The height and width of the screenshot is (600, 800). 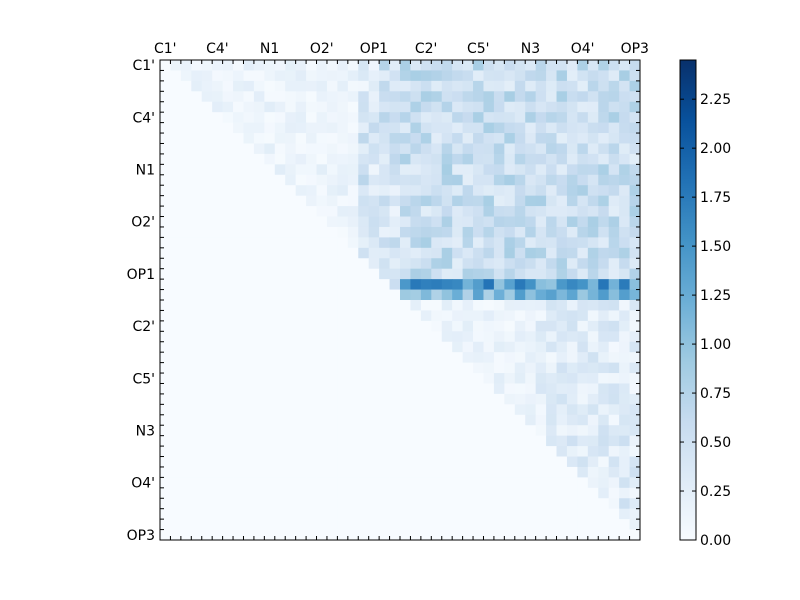 I want to click on x-tick-label: OP3, so click(x=635, y=49).